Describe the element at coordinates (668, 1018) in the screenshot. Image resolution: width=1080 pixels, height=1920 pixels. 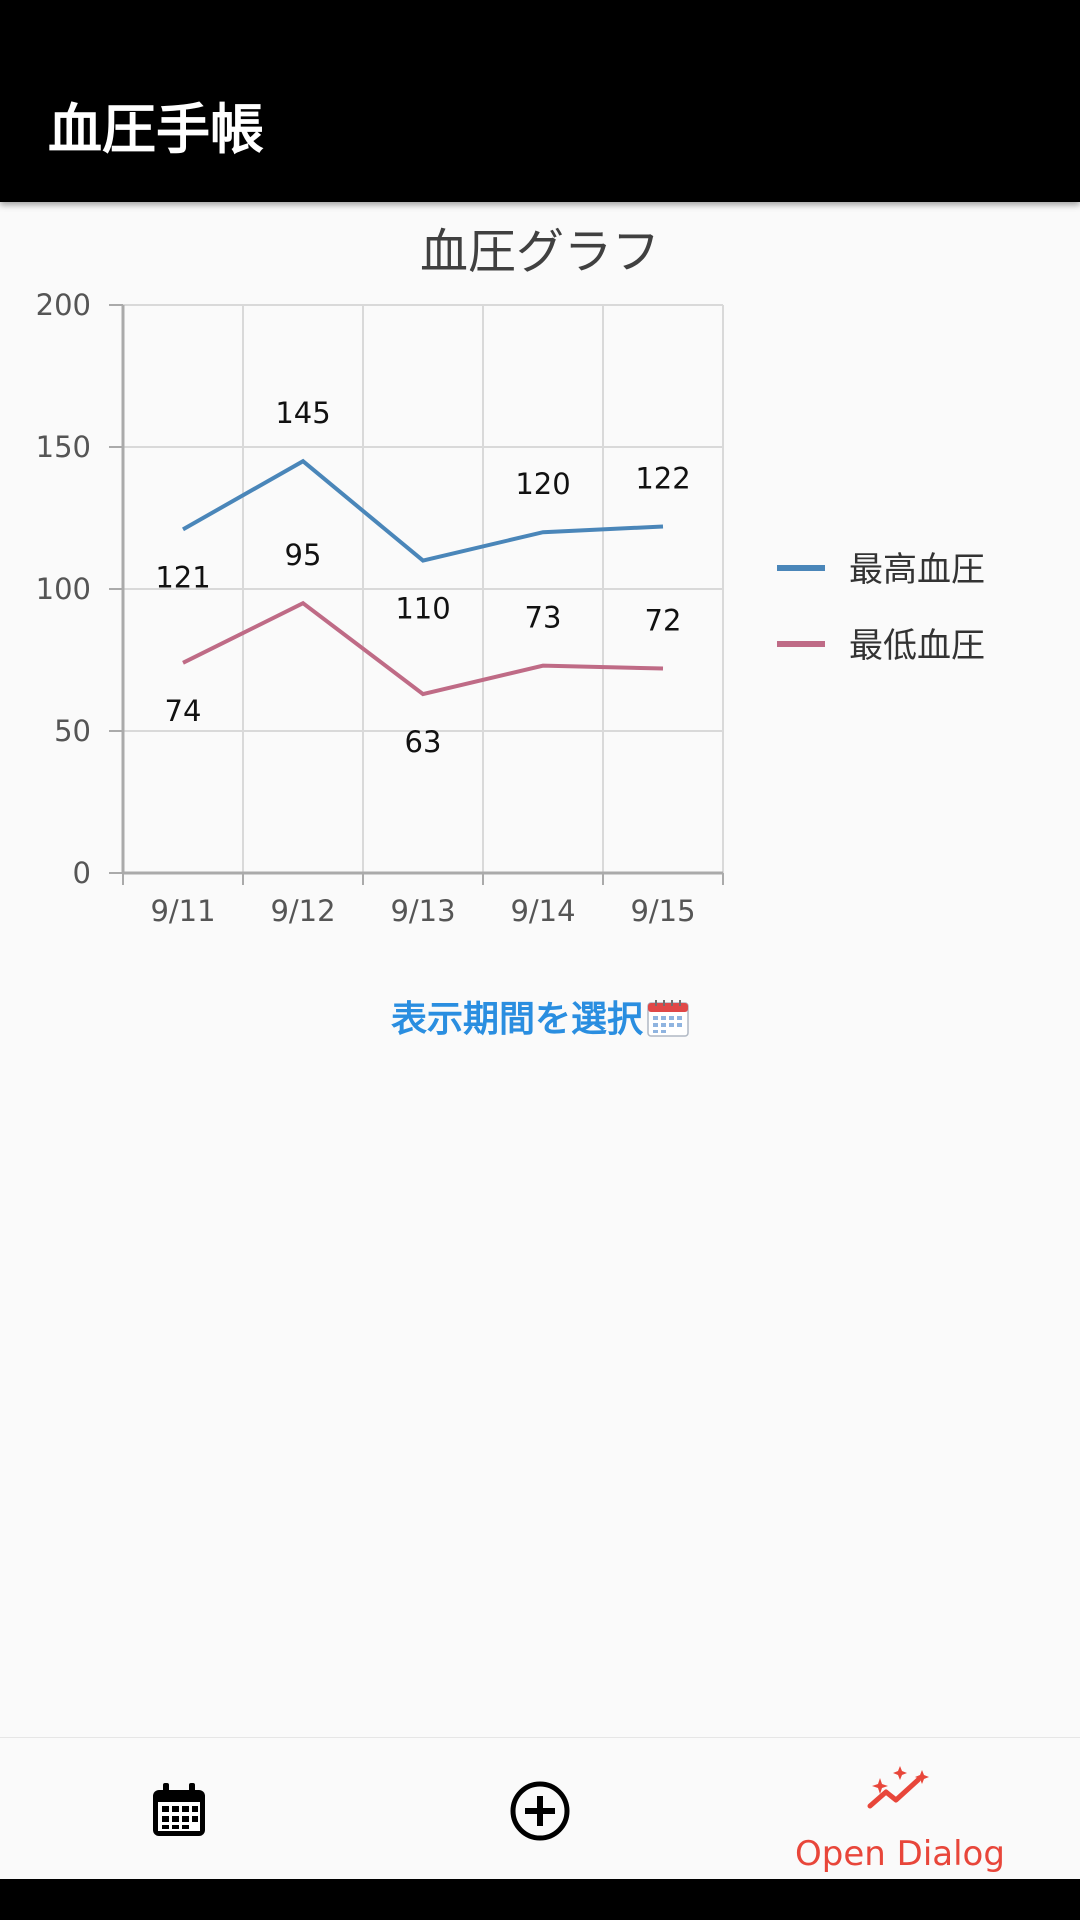
I see `calendar-emoji-icon` at that location.